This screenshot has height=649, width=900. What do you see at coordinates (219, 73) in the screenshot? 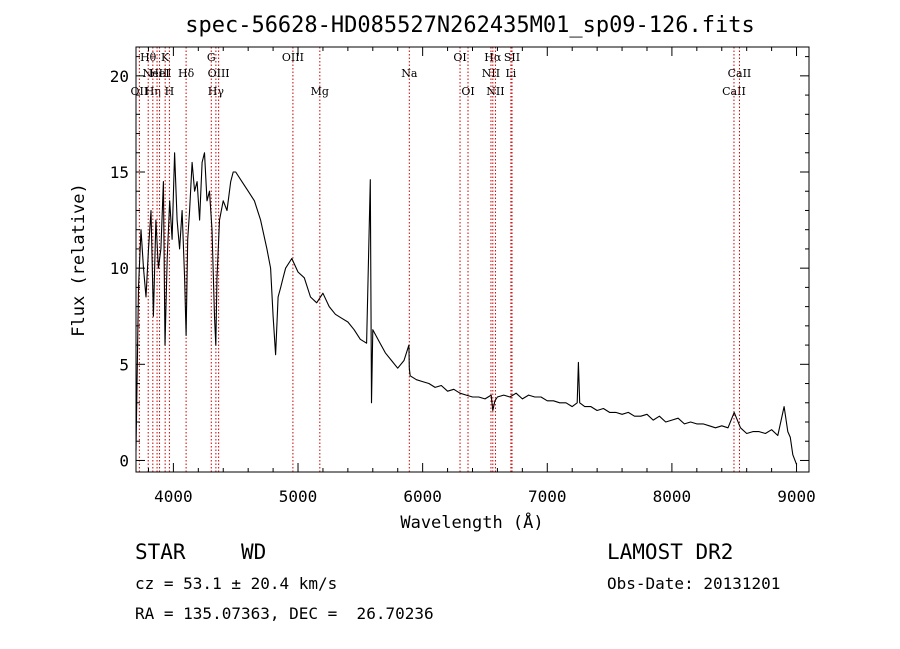
I see `emission-line-label-10: OIII` at bounding box center [219, 73].